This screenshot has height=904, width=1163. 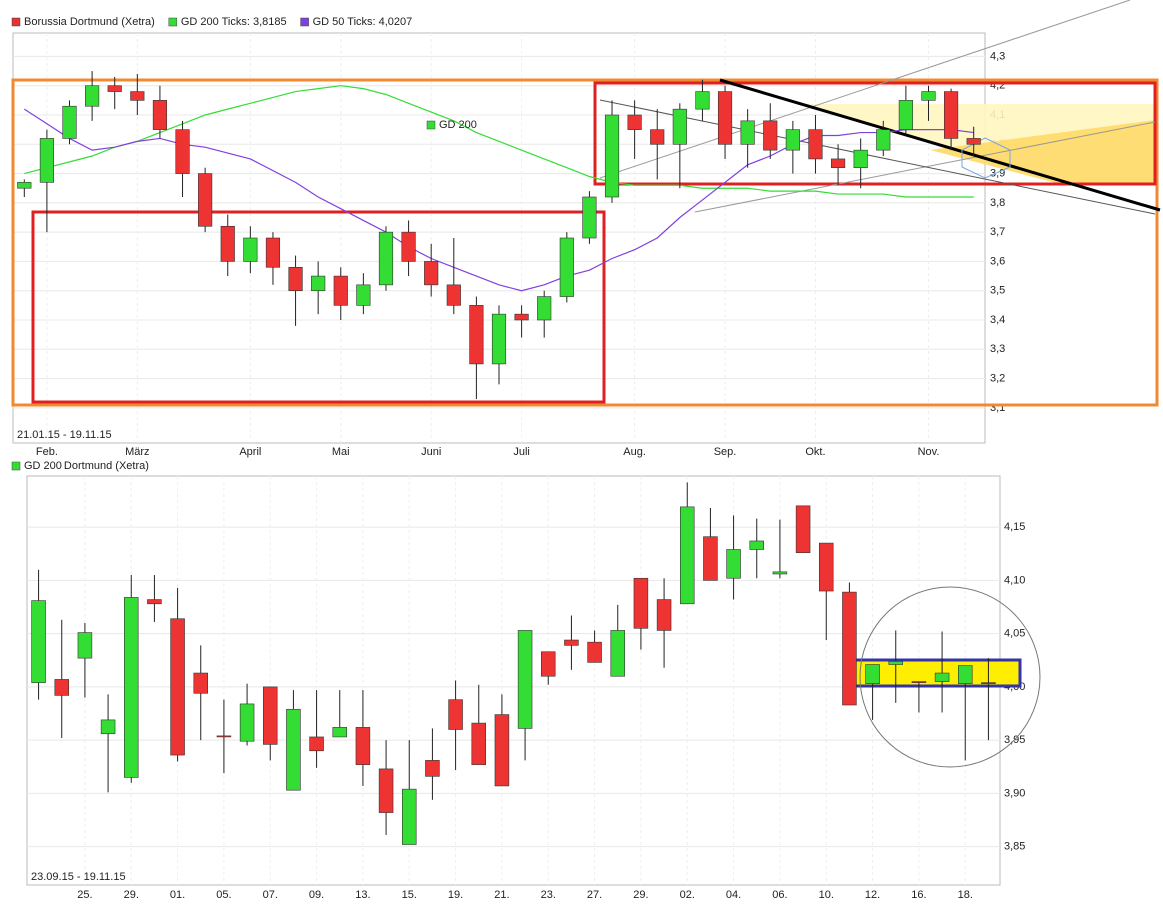 I want to click on legend-label: GD 200, so click(x=43, y=466).